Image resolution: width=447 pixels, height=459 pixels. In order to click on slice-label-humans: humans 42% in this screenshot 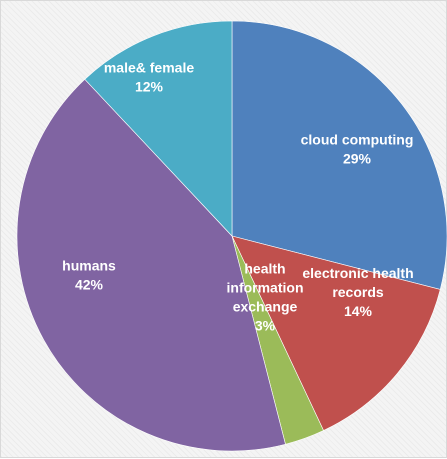, I will do `click(89, 275)`.